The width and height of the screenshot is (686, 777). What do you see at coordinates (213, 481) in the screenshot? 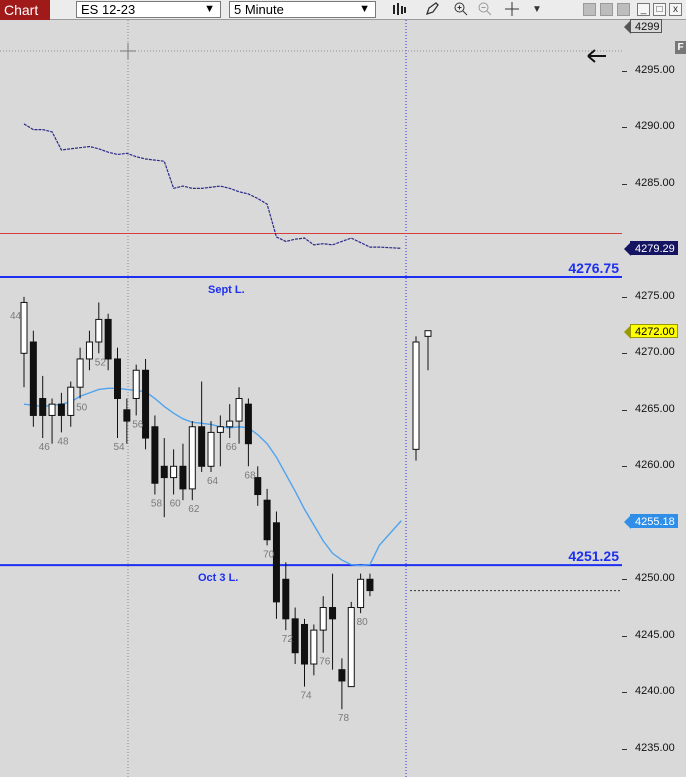
I see `bar-number-label: 64` at bounding box center [213, 481].